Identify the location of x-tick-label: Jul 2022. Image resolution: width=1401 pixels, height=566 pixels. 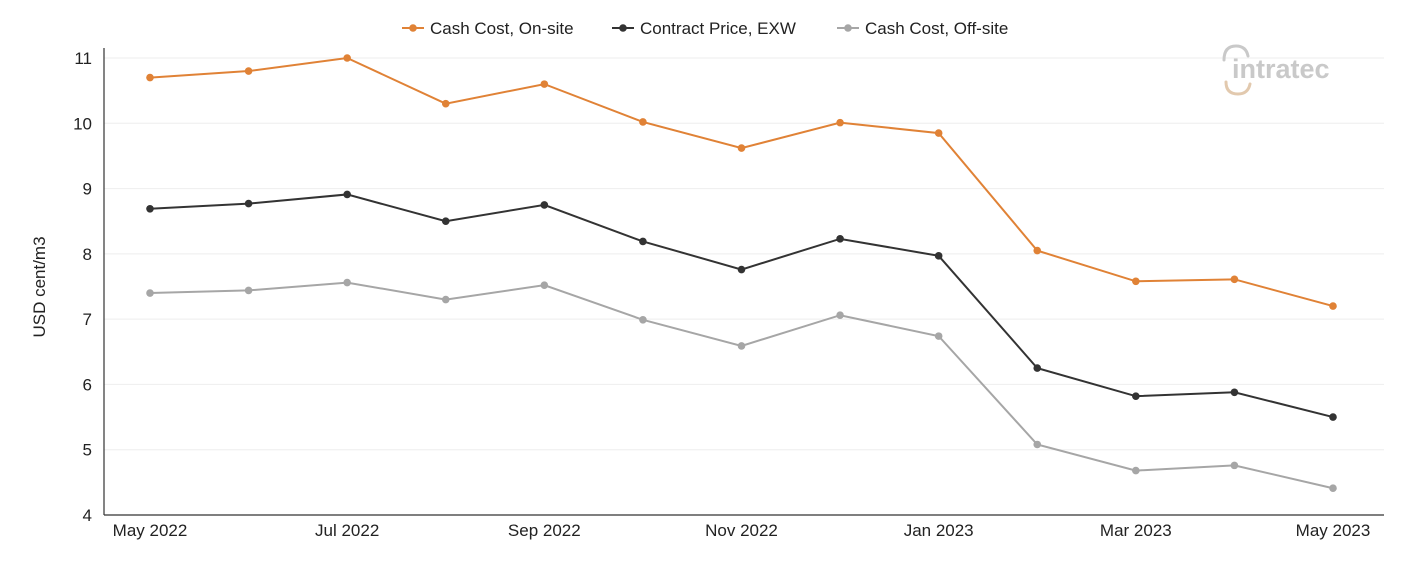
(347, 530).